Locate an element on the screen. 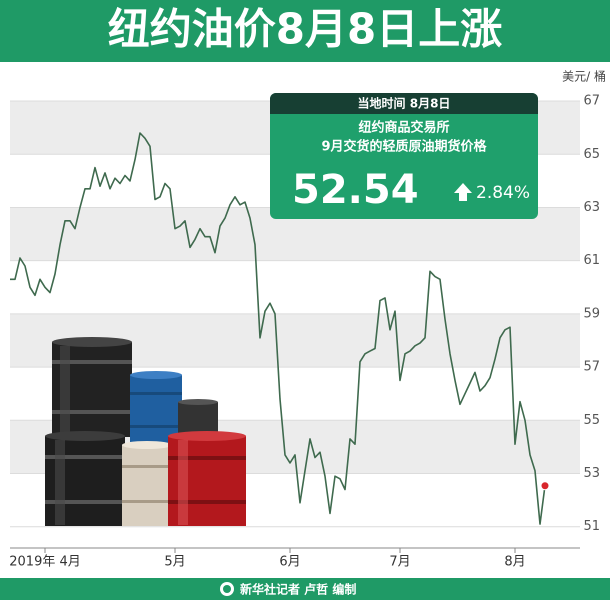  latest-point is located at coordinates (545, 486).